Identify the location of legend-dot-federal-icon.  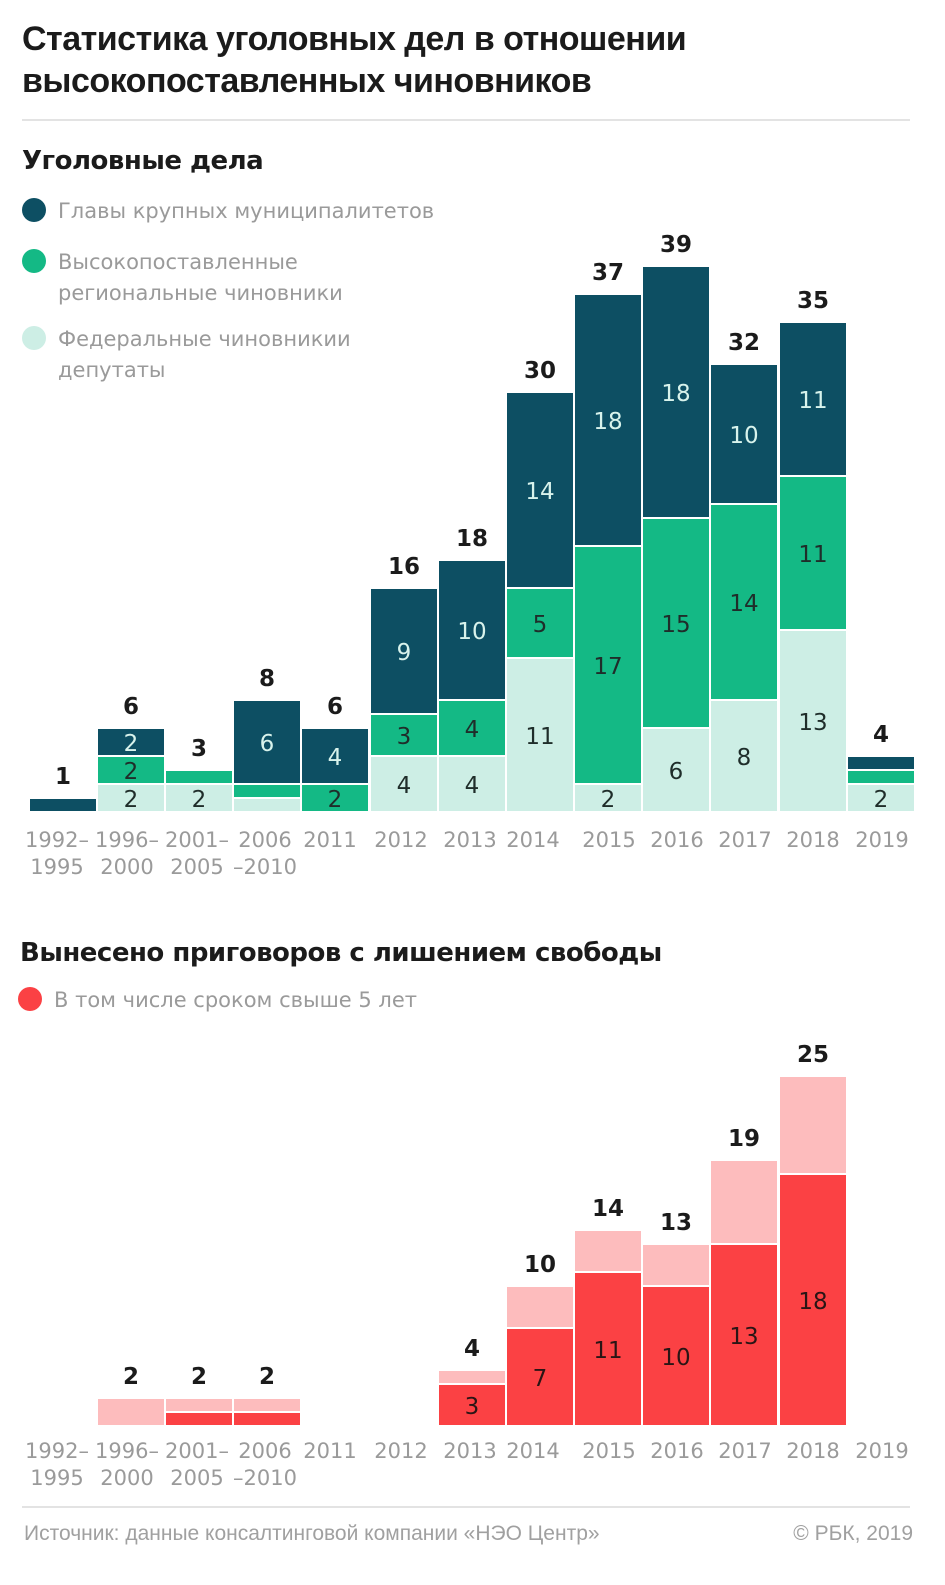
(34, 338).